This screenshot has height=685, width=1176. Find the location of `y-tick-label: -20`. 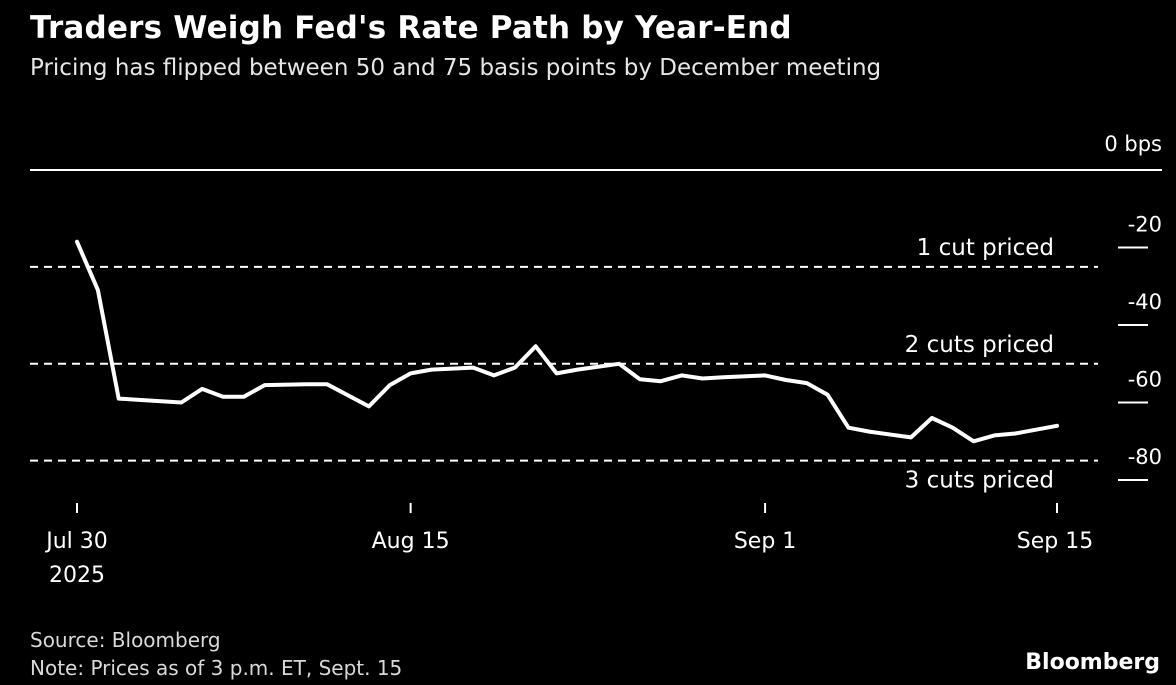

y-tick-label: -20 is located at coordinates (1145, 225).